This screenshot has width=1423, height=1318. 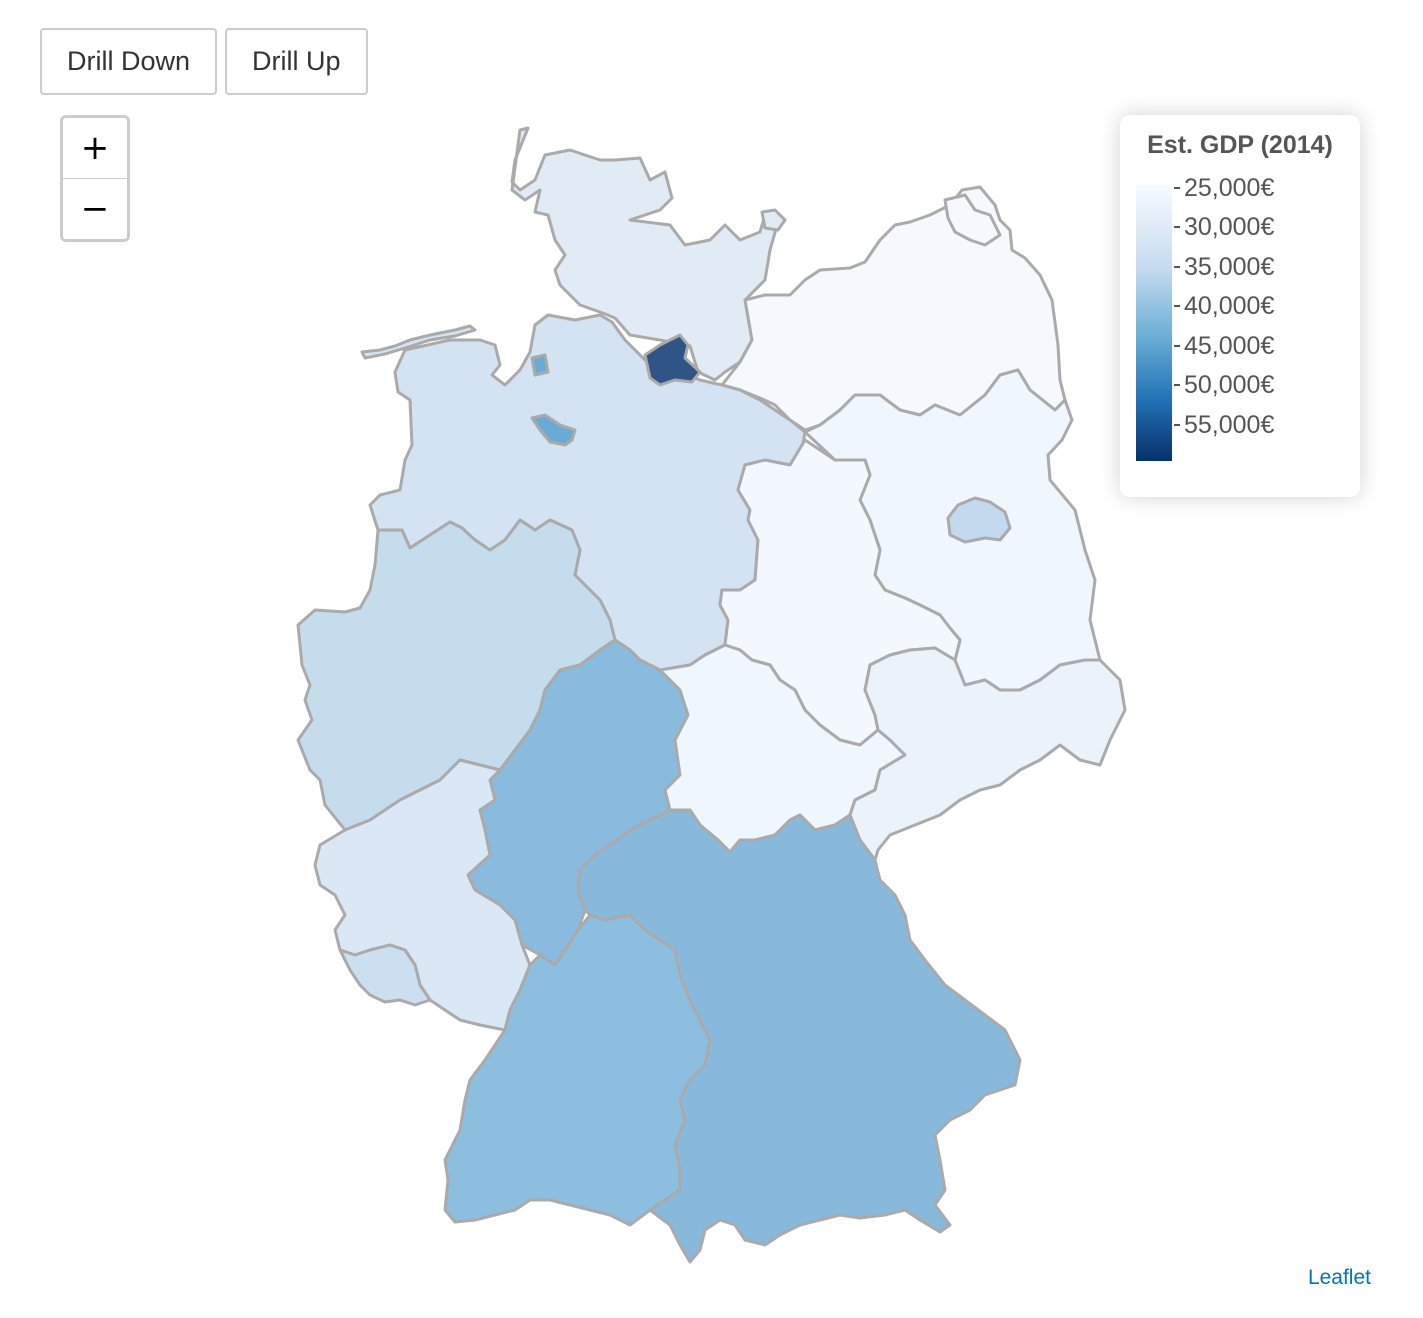 I want to click on region-island-frisian, so click(x=418, y=342).